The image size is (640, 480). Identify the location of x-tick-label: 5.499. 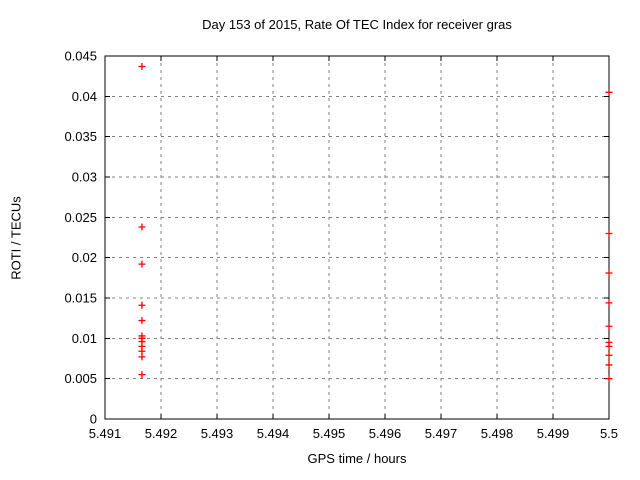
(553, 433).